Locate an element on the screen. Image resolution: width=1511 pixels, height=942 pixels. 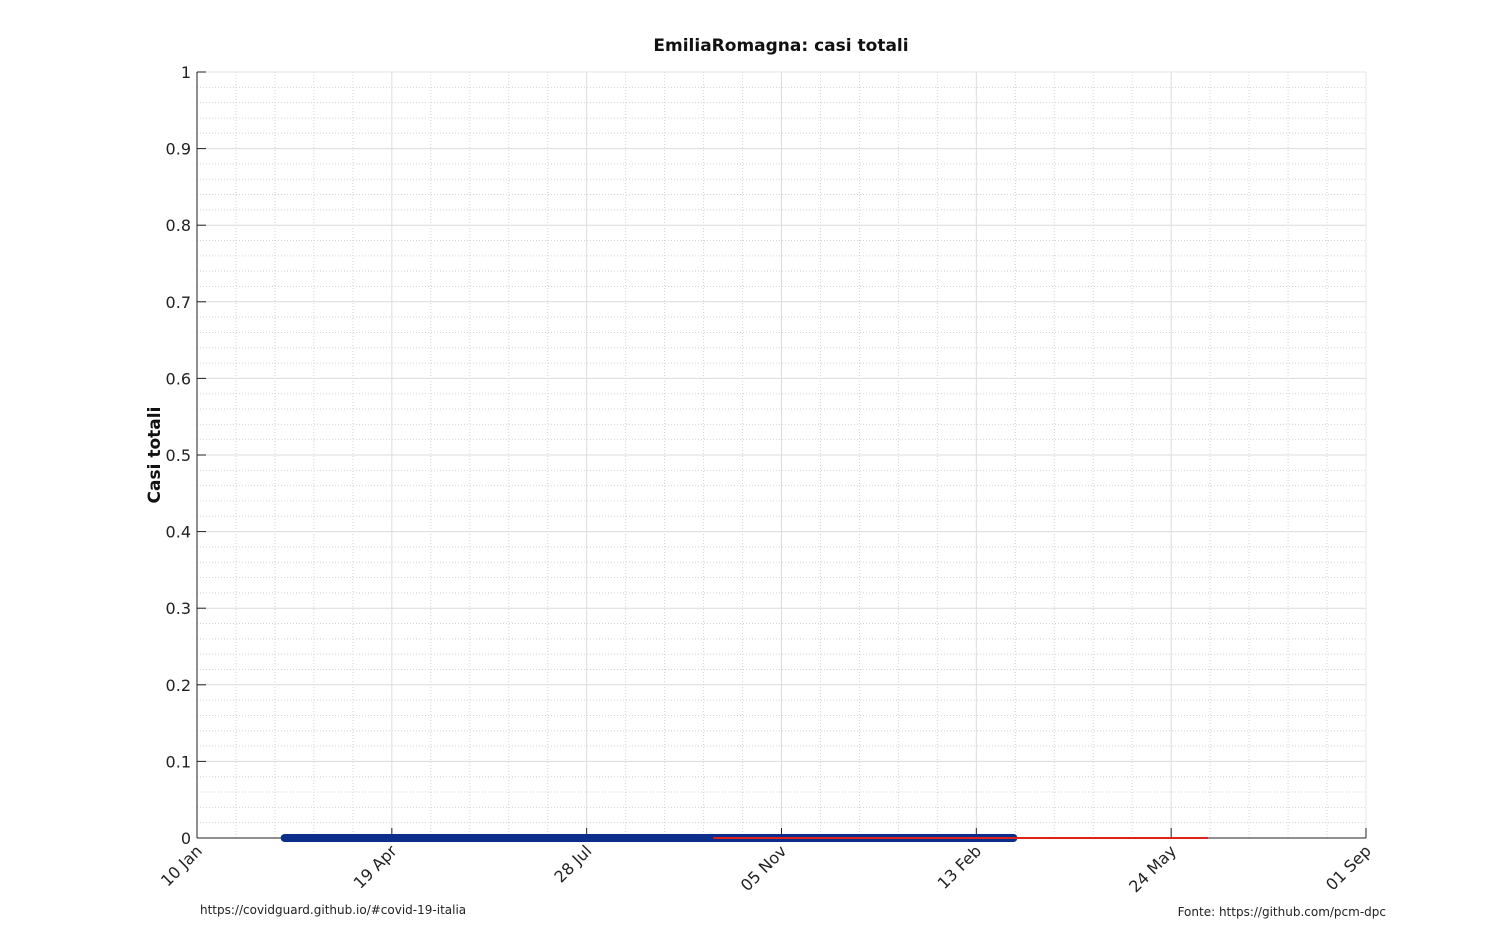
x-tick-label: 19 Apr is located at coordinates (375, 866).